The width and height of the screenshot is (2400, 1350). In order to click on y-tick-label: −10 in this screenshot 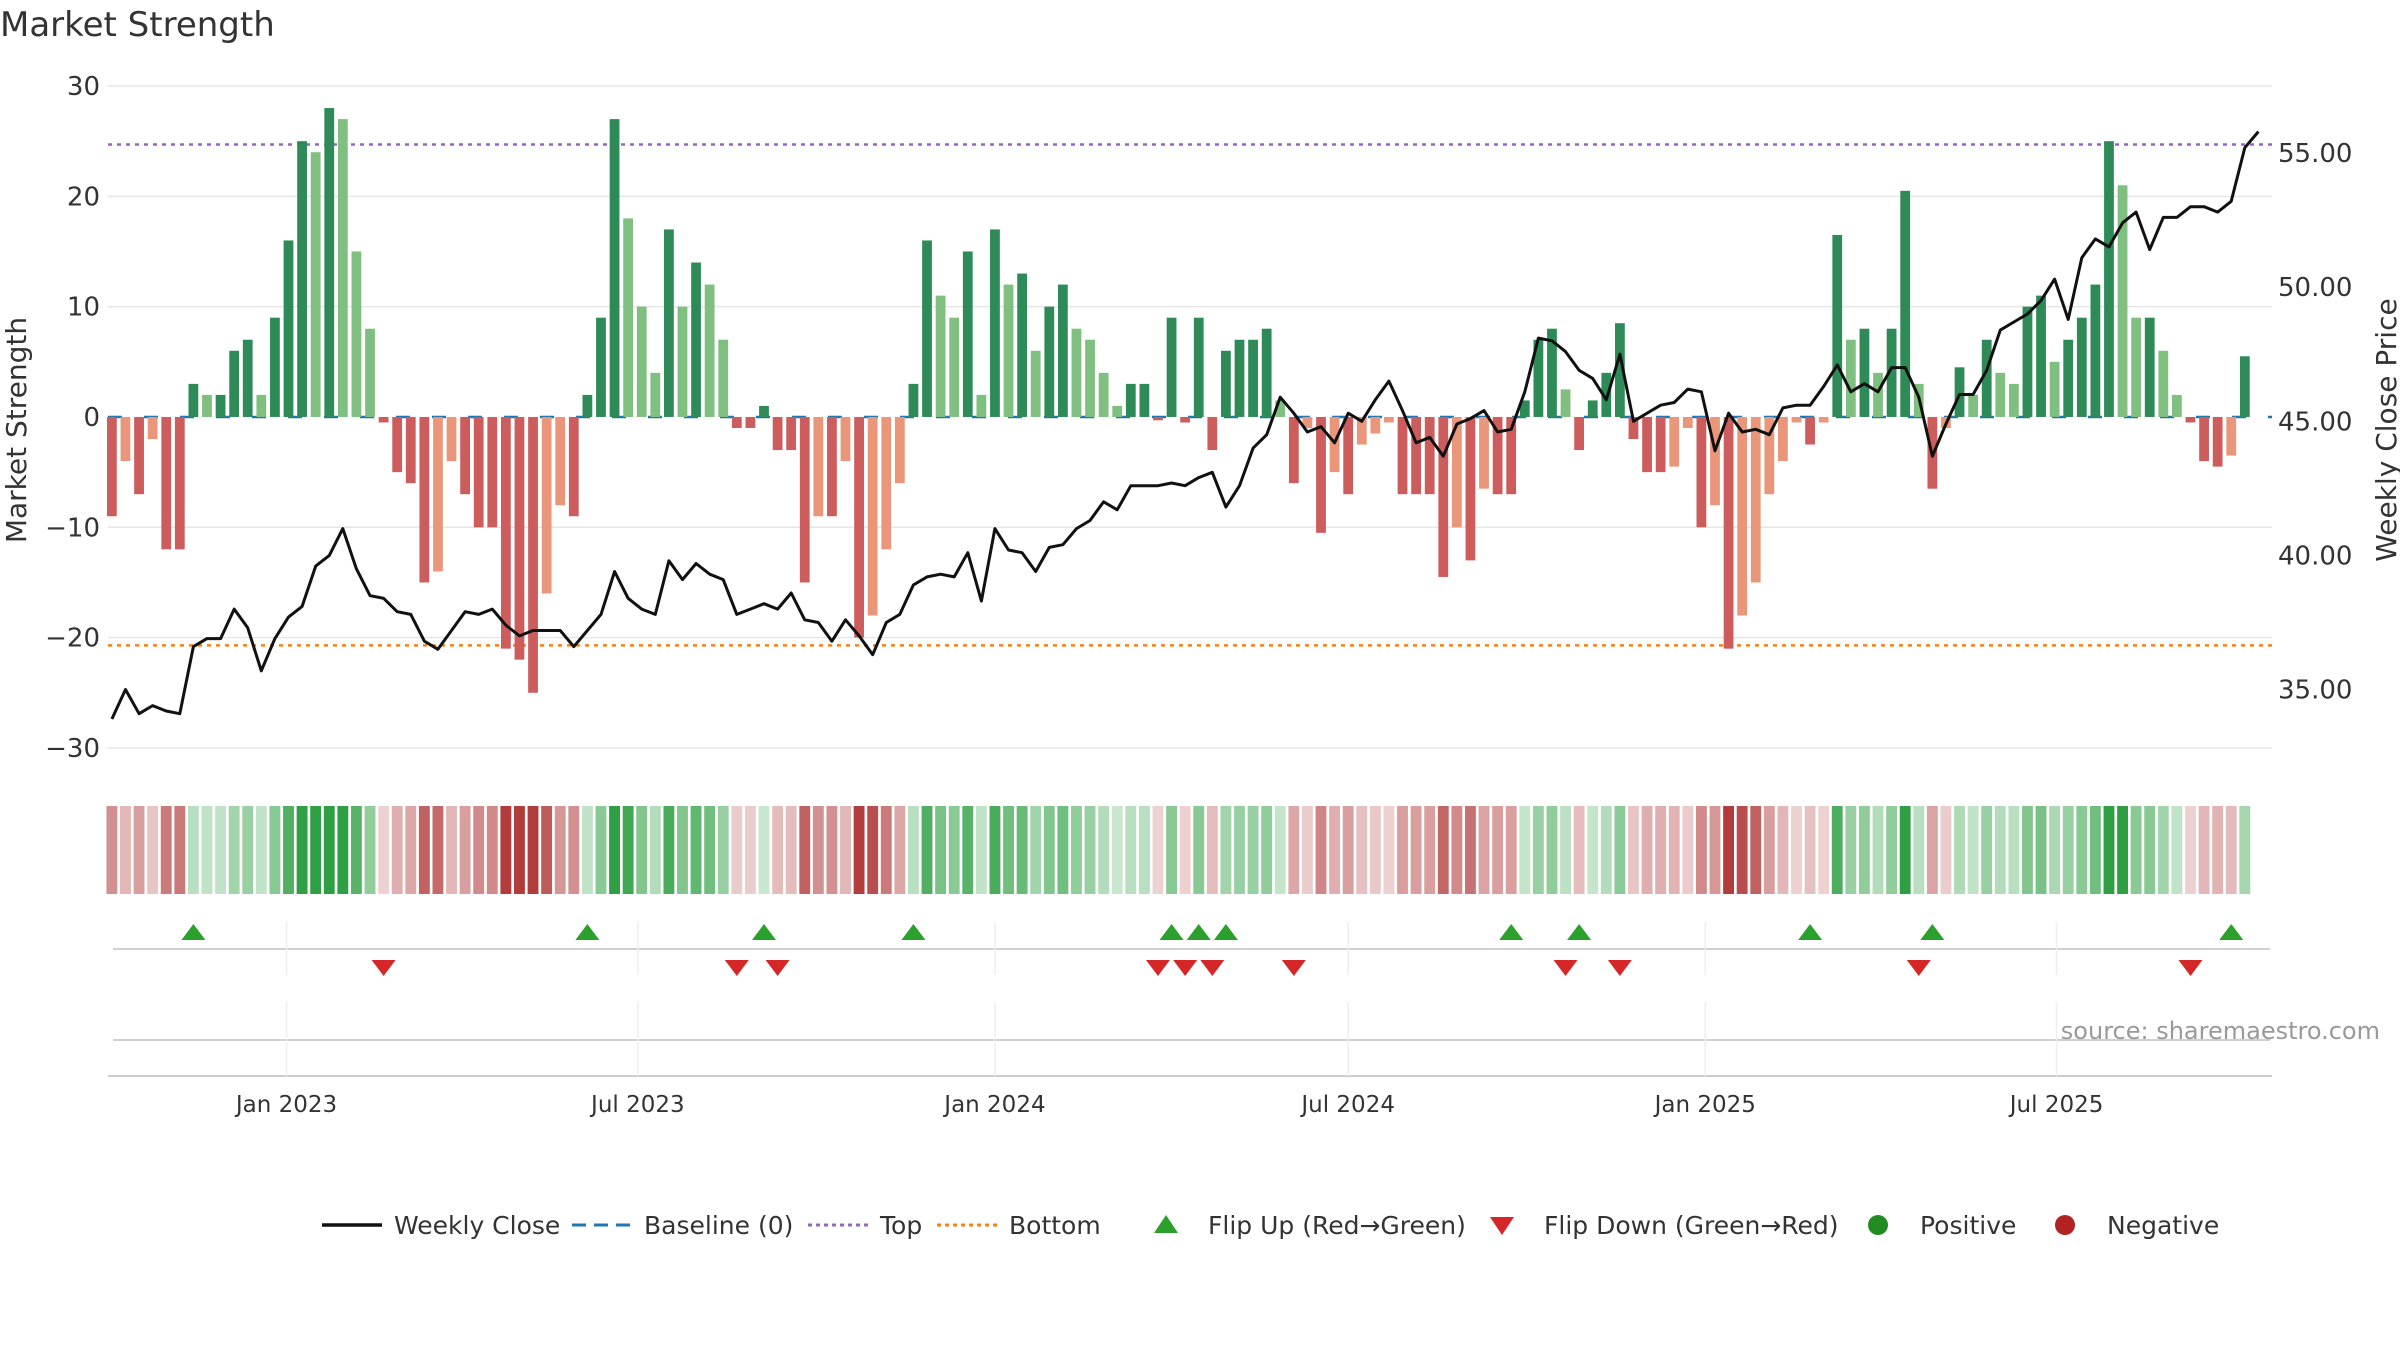, I will do `click(72, 528)`.